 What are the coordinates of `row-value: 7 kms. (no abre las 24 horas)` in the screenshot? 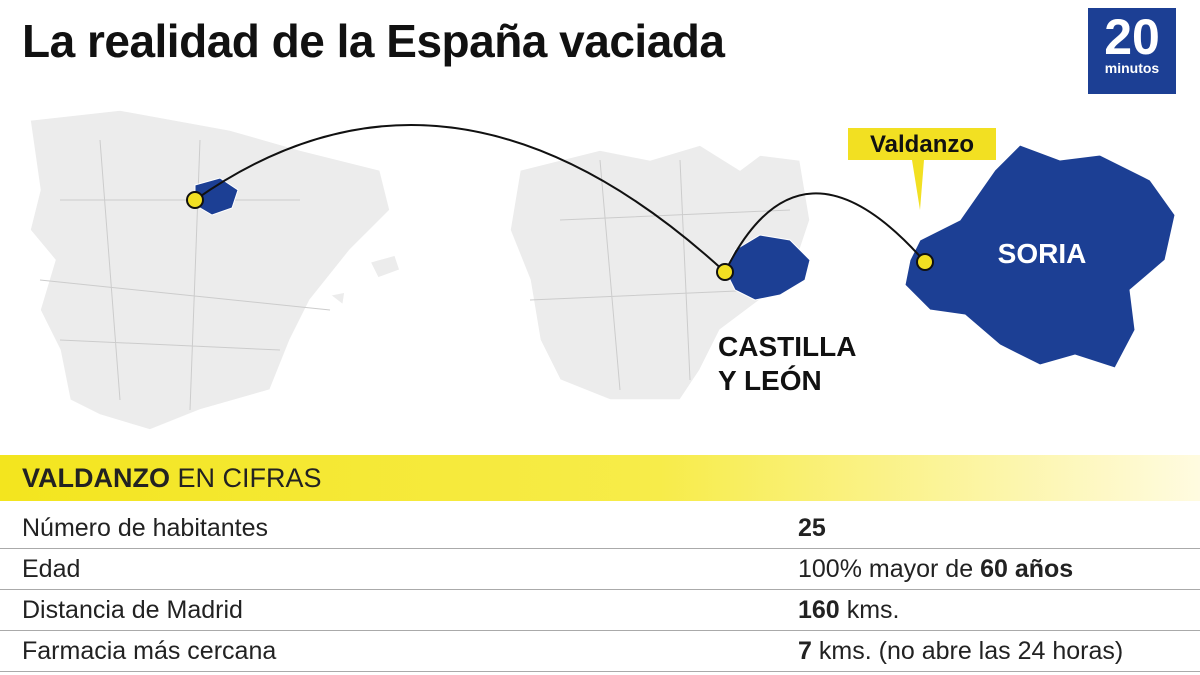 It's located at (999, 651).